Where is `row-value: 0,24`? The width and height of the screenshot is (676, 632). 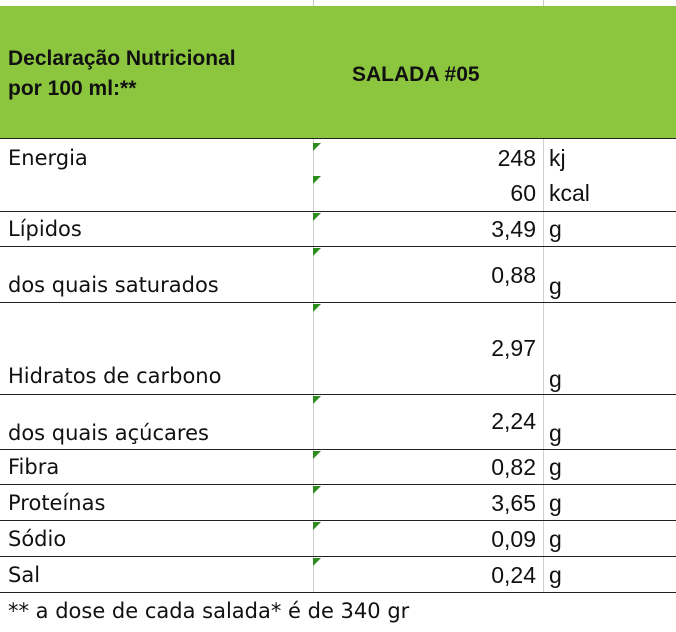 row-value: 0,24 is located at coordinates (513, 575).